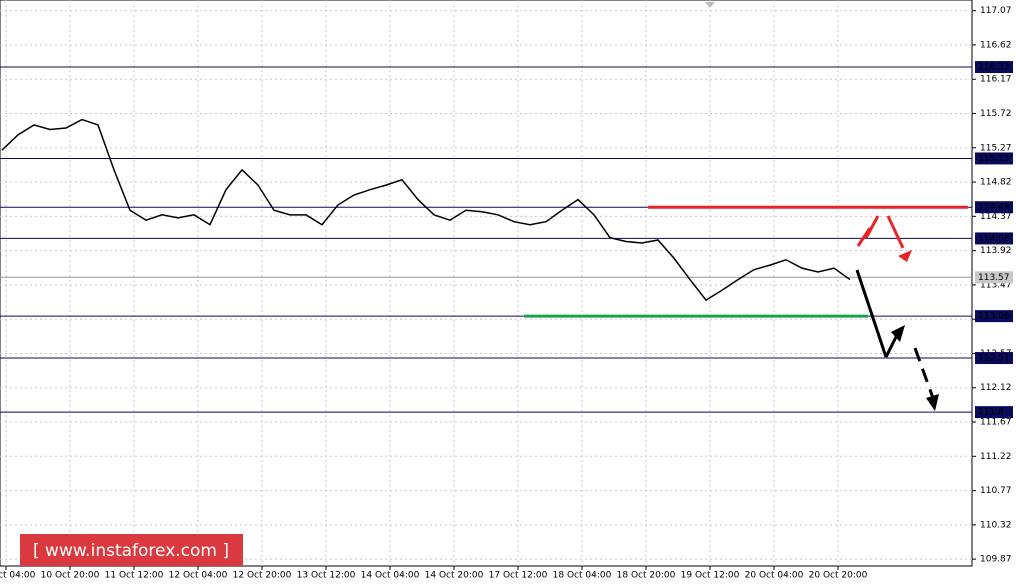 The width and height of the screenshot is (1016, 584). Describe the element at coordinates (996, 183) in the screenshot. I see `y-tick-label: 114.82` at that location.